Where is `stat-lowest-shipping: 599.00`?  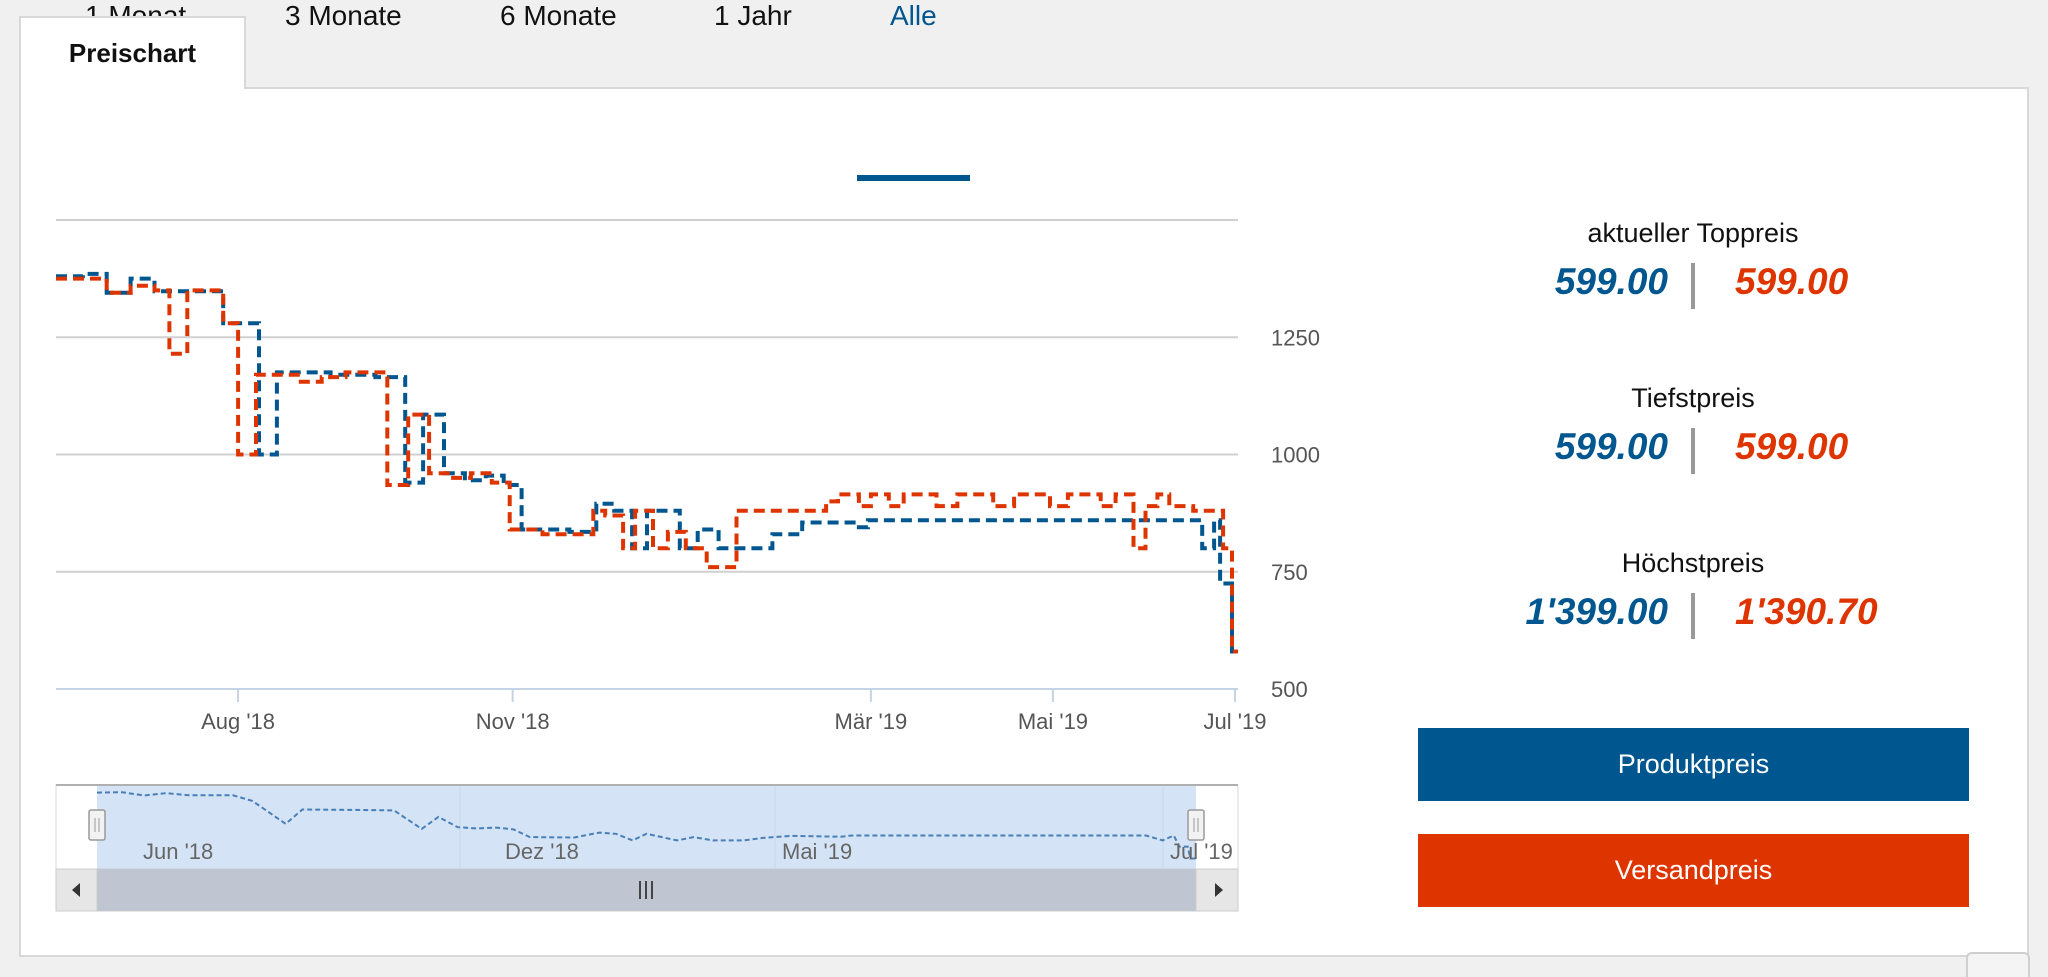 stat-lowest-shipping: 599.00 is located at coordinates (1792, 446).